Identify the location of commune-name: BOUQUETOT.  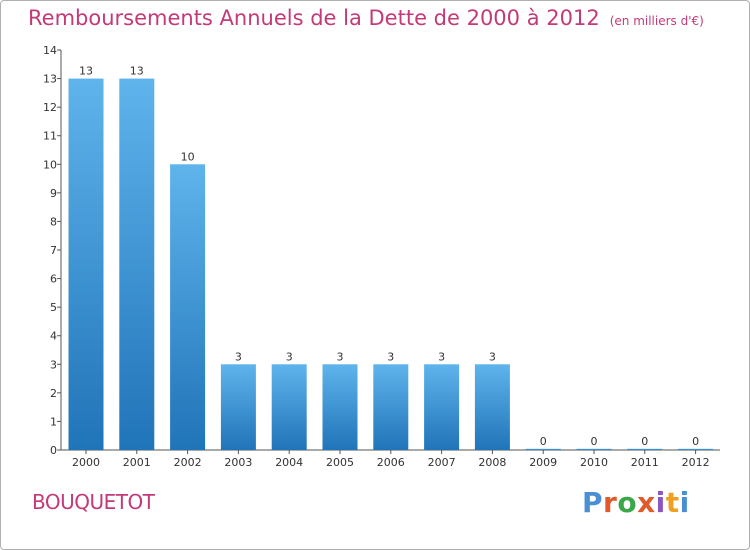
(93, 502).